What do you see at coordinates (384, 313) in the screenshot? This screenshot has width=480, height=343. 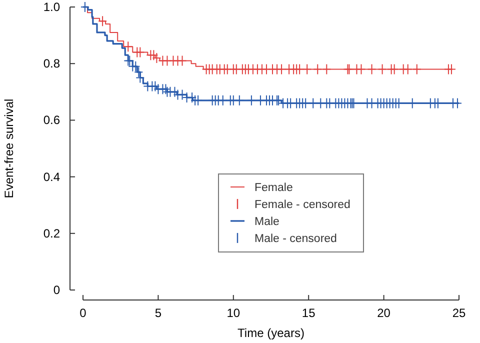 I see `x-tick-label: 20` at bounding box center [384, 313].